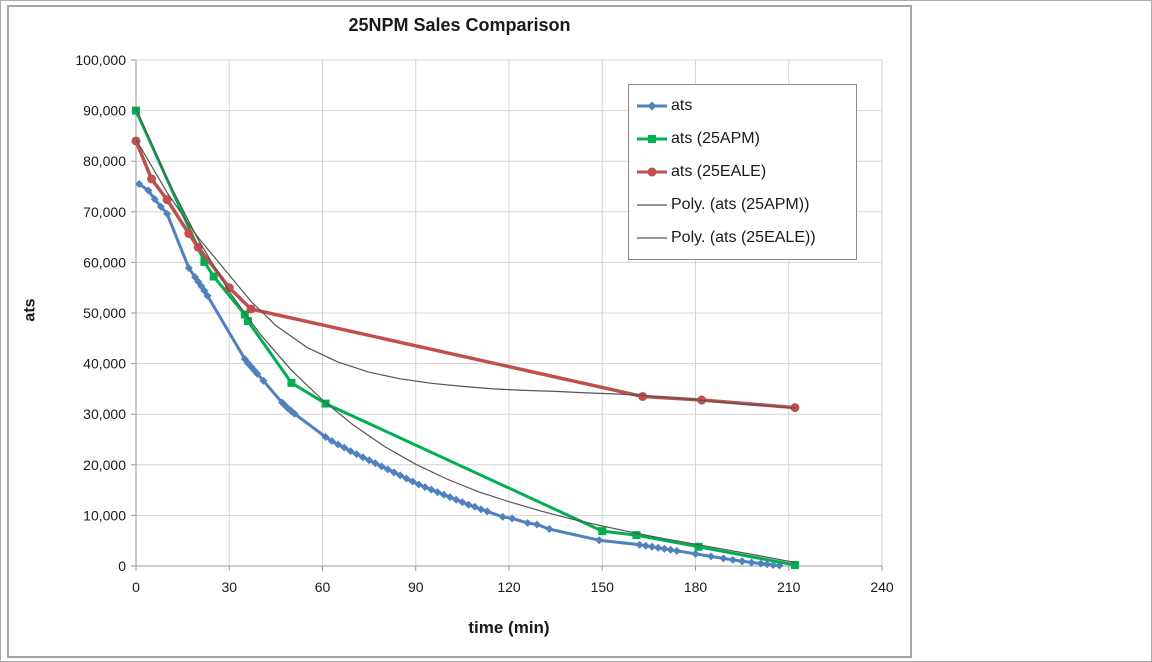  Describe the element at coordinates (696, 587) in the screenshot. I see `svg-text: 180` at that location.